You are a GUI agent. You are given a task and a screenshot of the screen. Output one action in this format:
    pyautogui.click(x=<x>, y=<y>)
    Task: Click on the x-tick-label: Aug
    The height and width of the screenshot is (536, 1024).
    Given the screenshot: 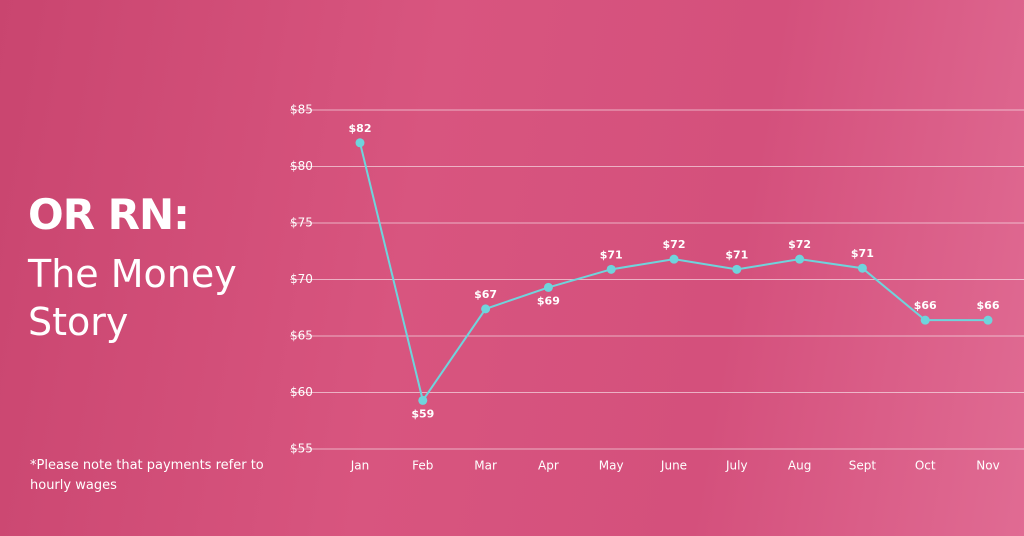 What is the action you would take?
    pyautogui.click(x=799, y=466)
    